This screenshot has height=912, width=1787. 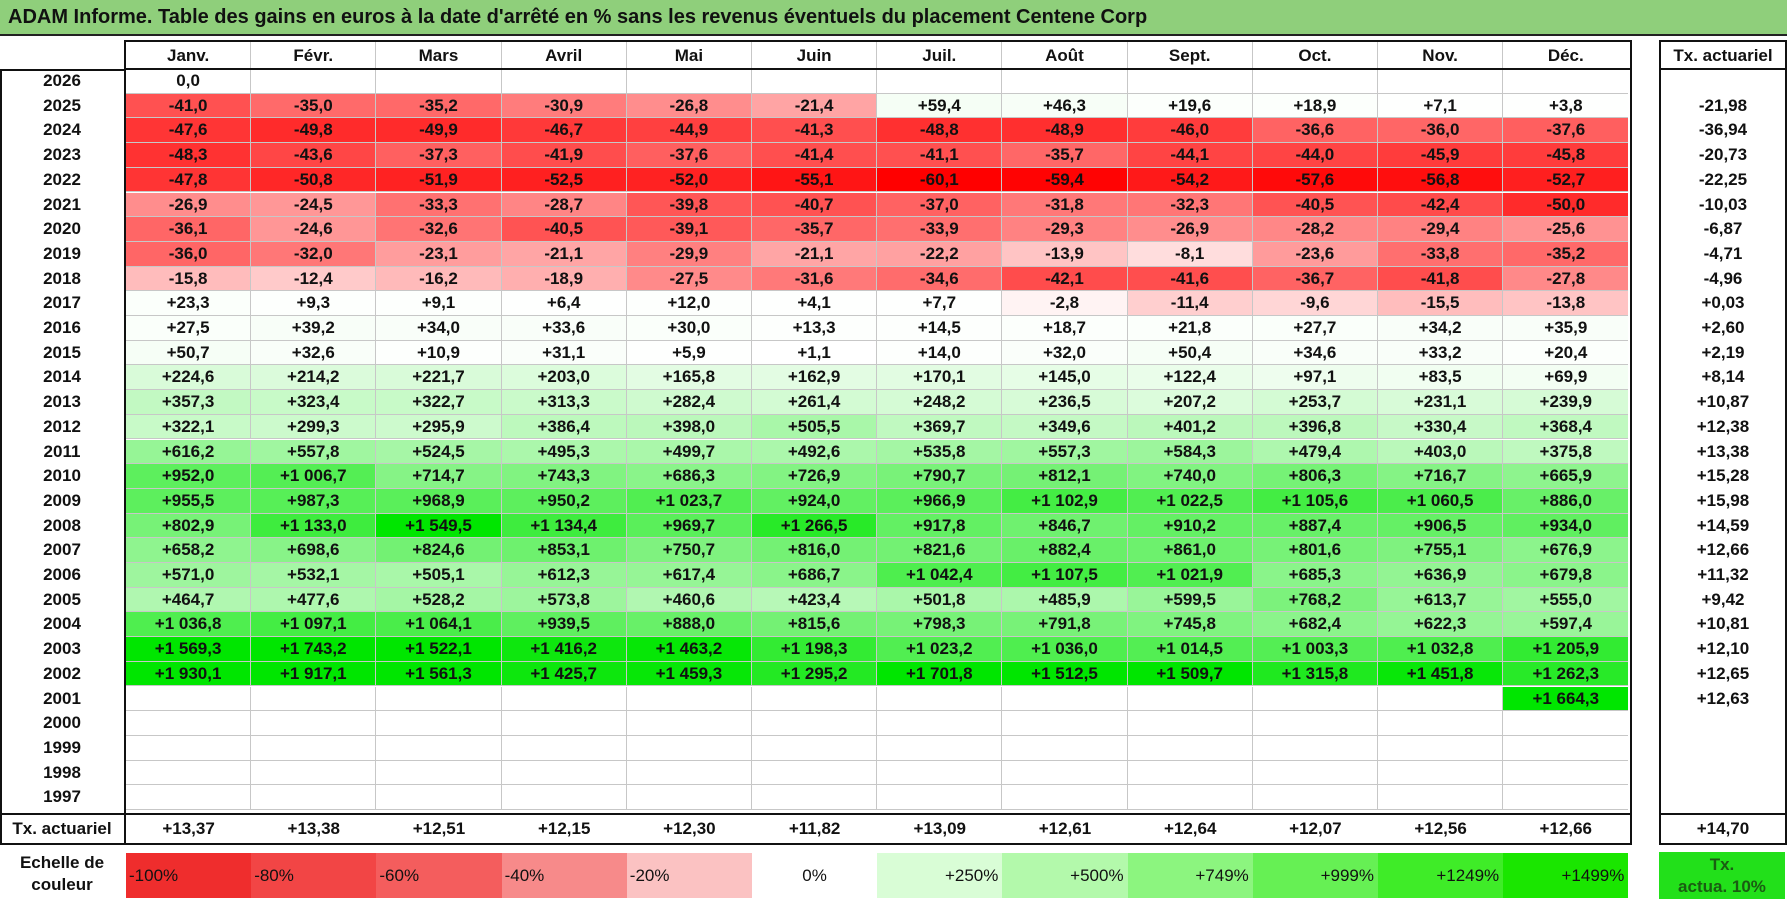 What do you see at coordinates (1315, 180) in the screenshot?
I see `gain-cell: -57,6` at bounding box center [1315, 180].